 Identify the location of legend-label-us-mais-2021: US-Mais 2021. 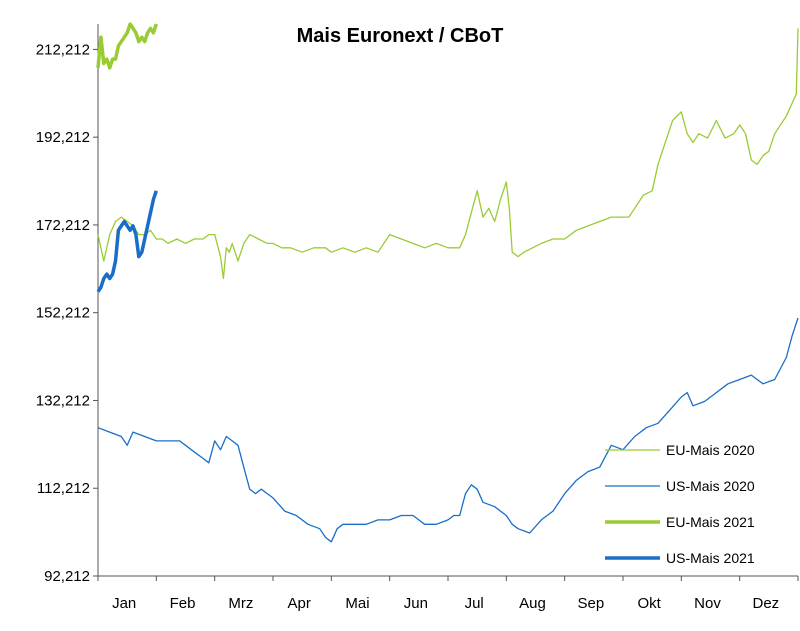
(710, 558).